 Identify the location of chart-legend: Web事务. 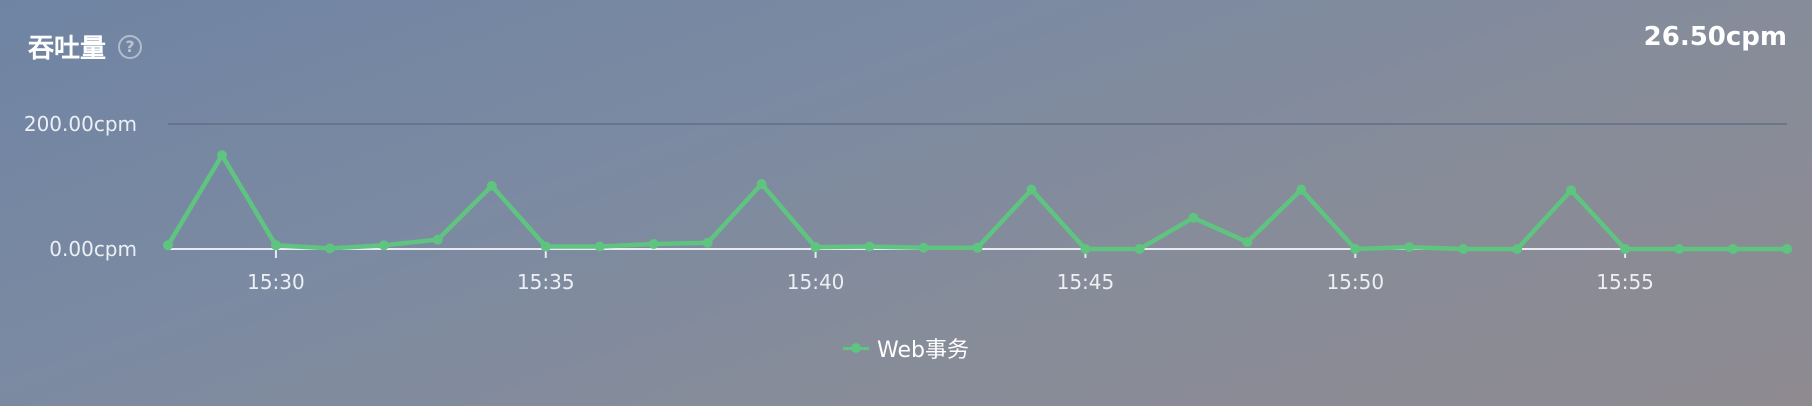
(906, 348).